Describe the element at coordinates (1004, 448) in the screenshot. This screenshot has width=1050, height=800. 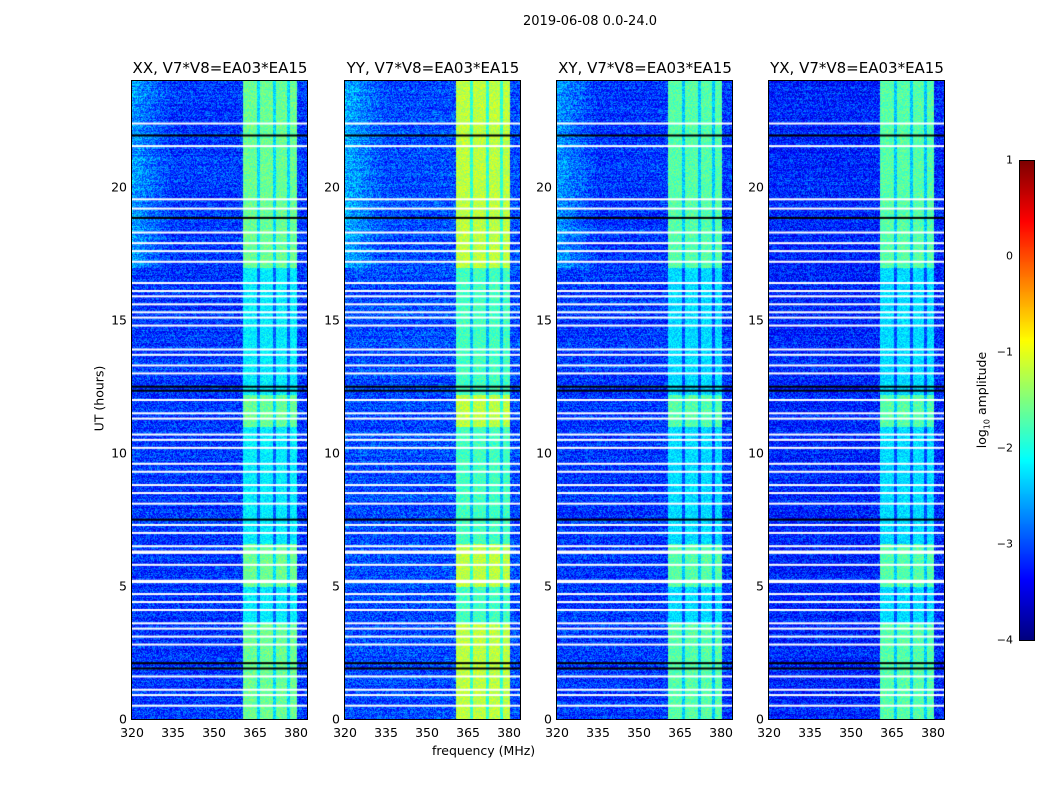
I see `colorbar-tick-label: −2` at that location.